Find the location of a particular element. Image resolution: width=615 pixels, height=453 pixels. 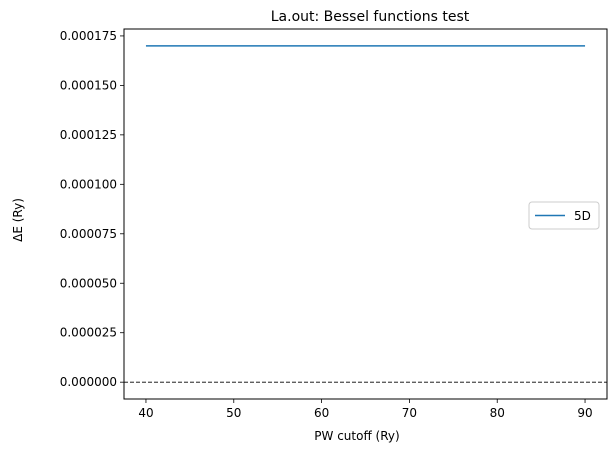

y-axis-label: ΔE (Ry) is located at coordinates (18, 220).